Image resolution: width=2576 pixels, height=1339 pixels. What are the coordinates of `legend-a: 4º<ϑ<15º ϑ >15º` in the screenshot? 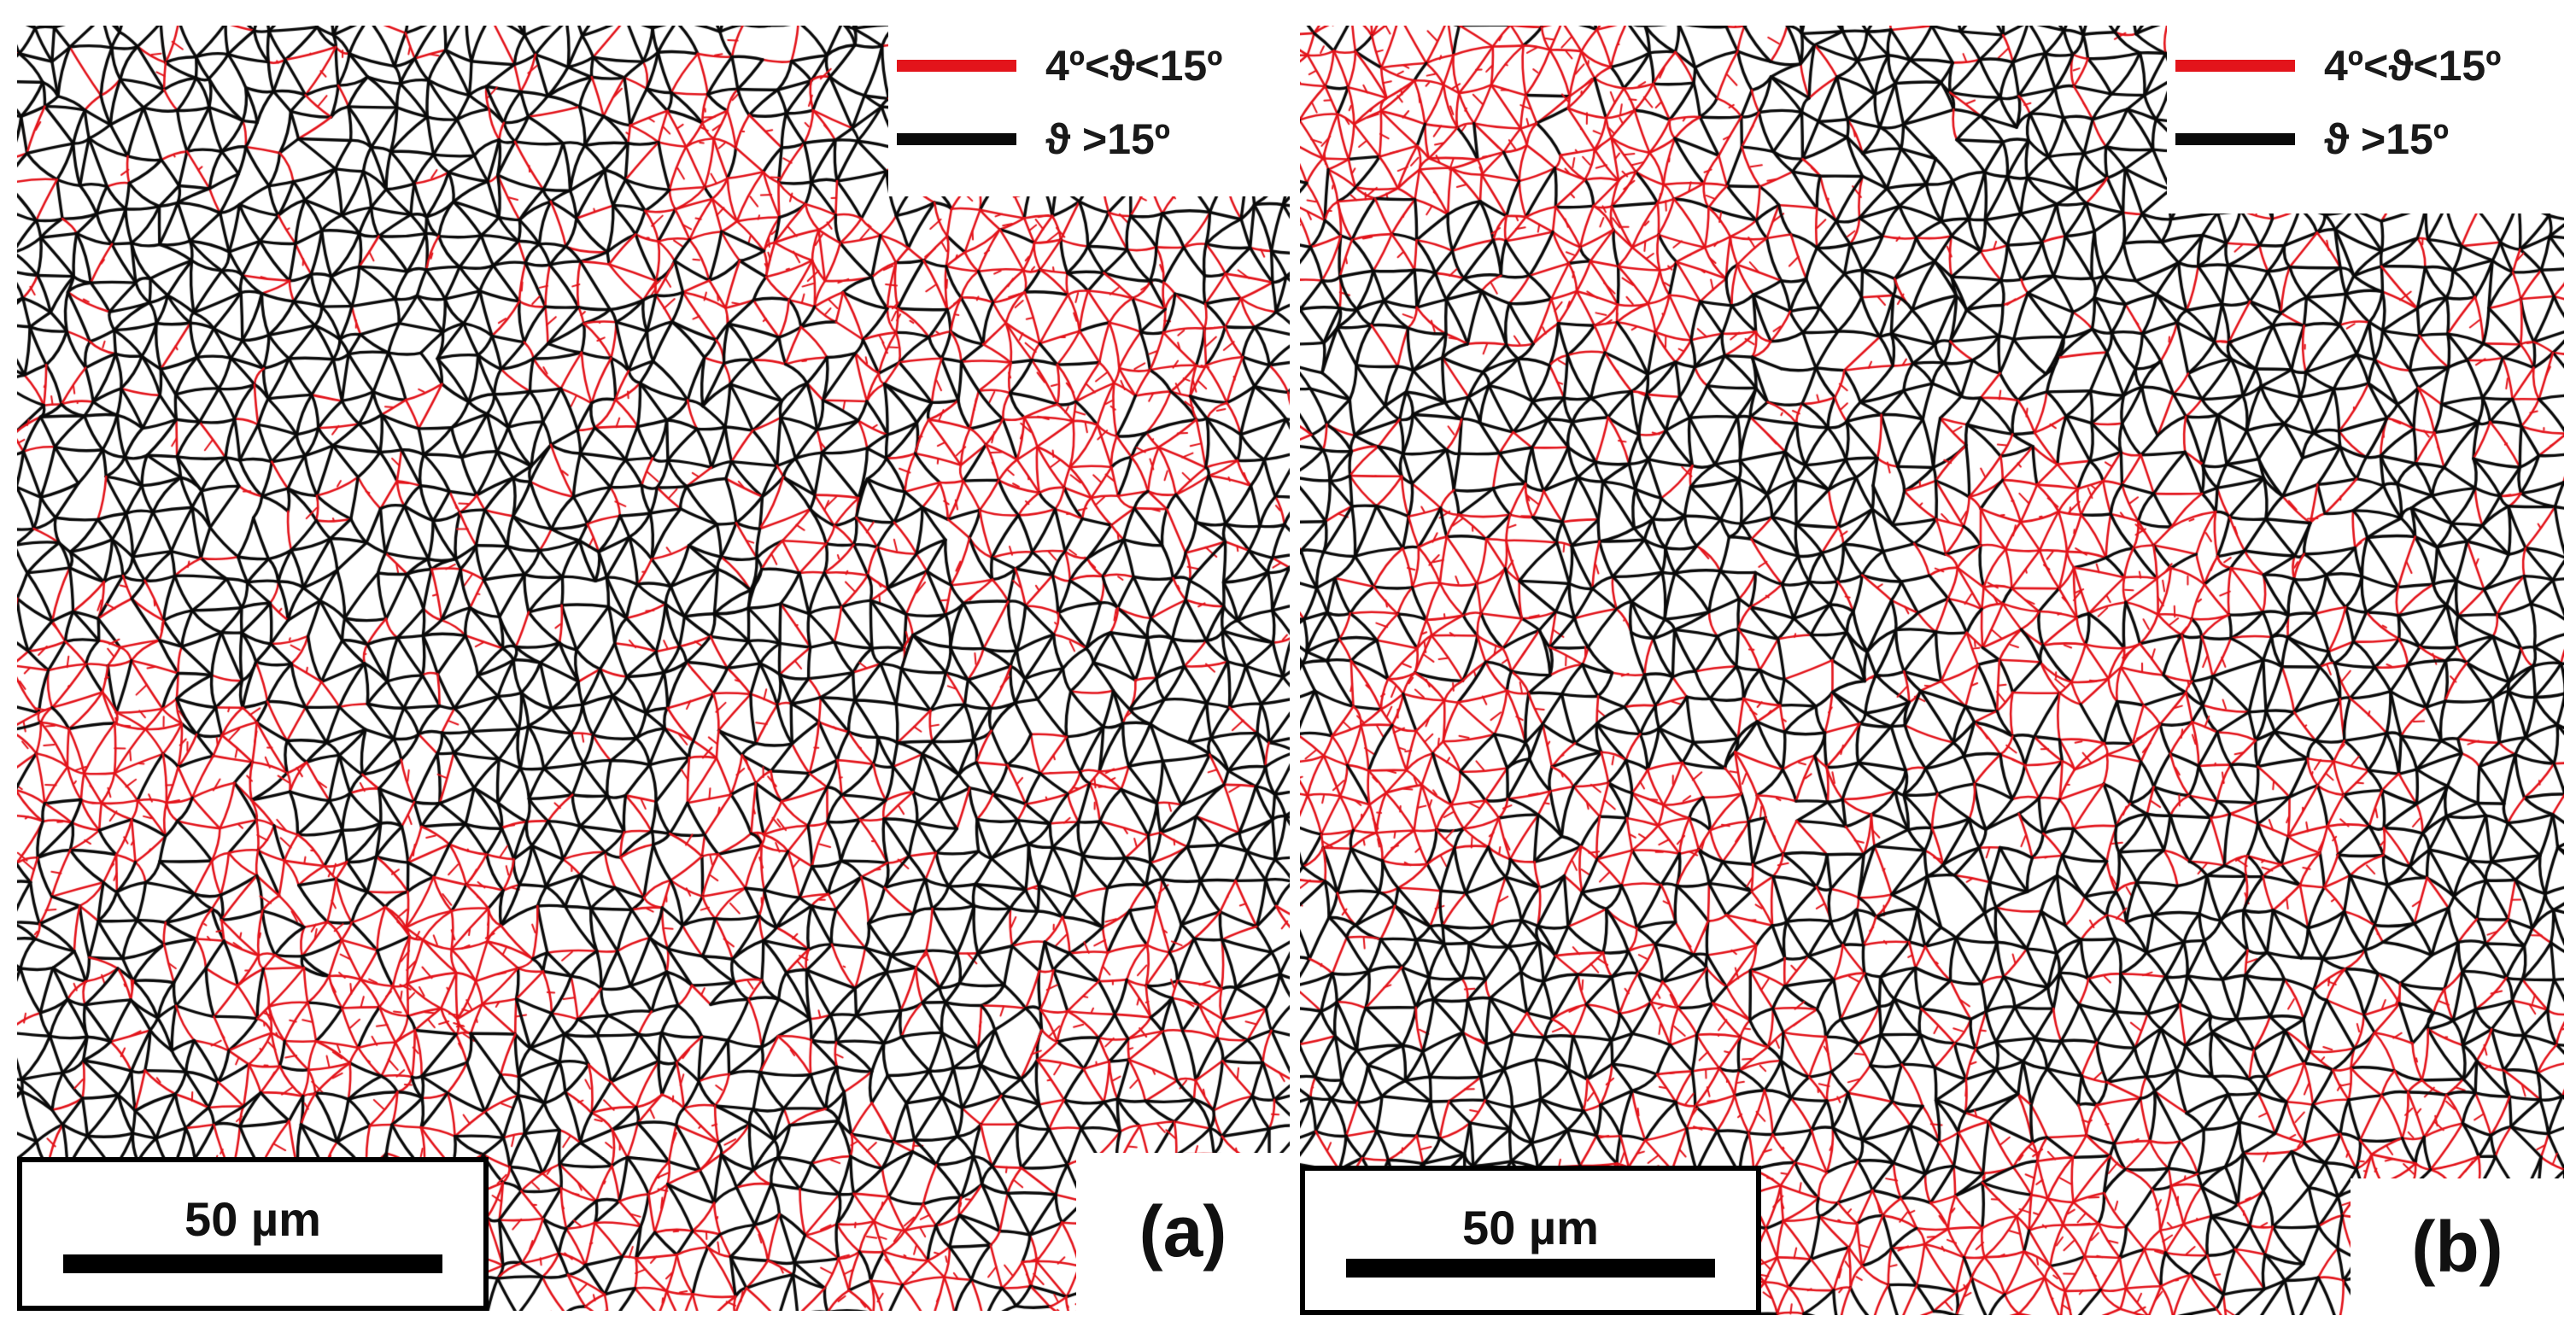 It's located at (1089, 111).